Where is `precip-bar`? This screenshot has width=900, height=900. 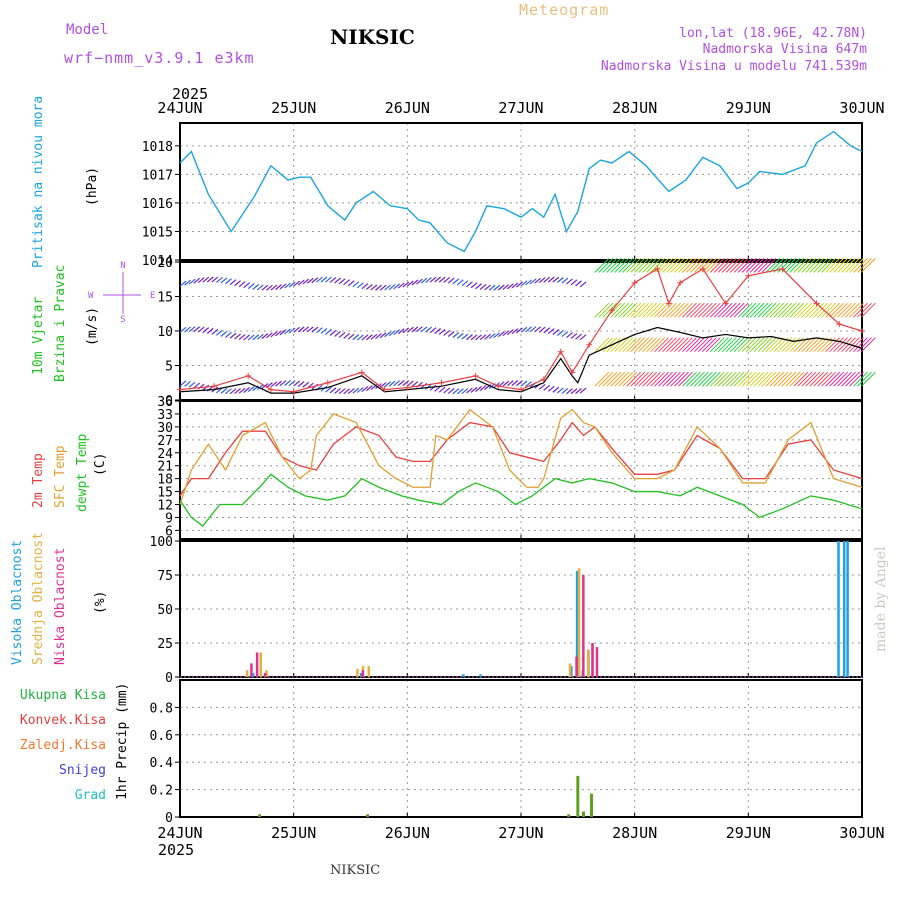 precip-bar is located at coordinates (569, 815).